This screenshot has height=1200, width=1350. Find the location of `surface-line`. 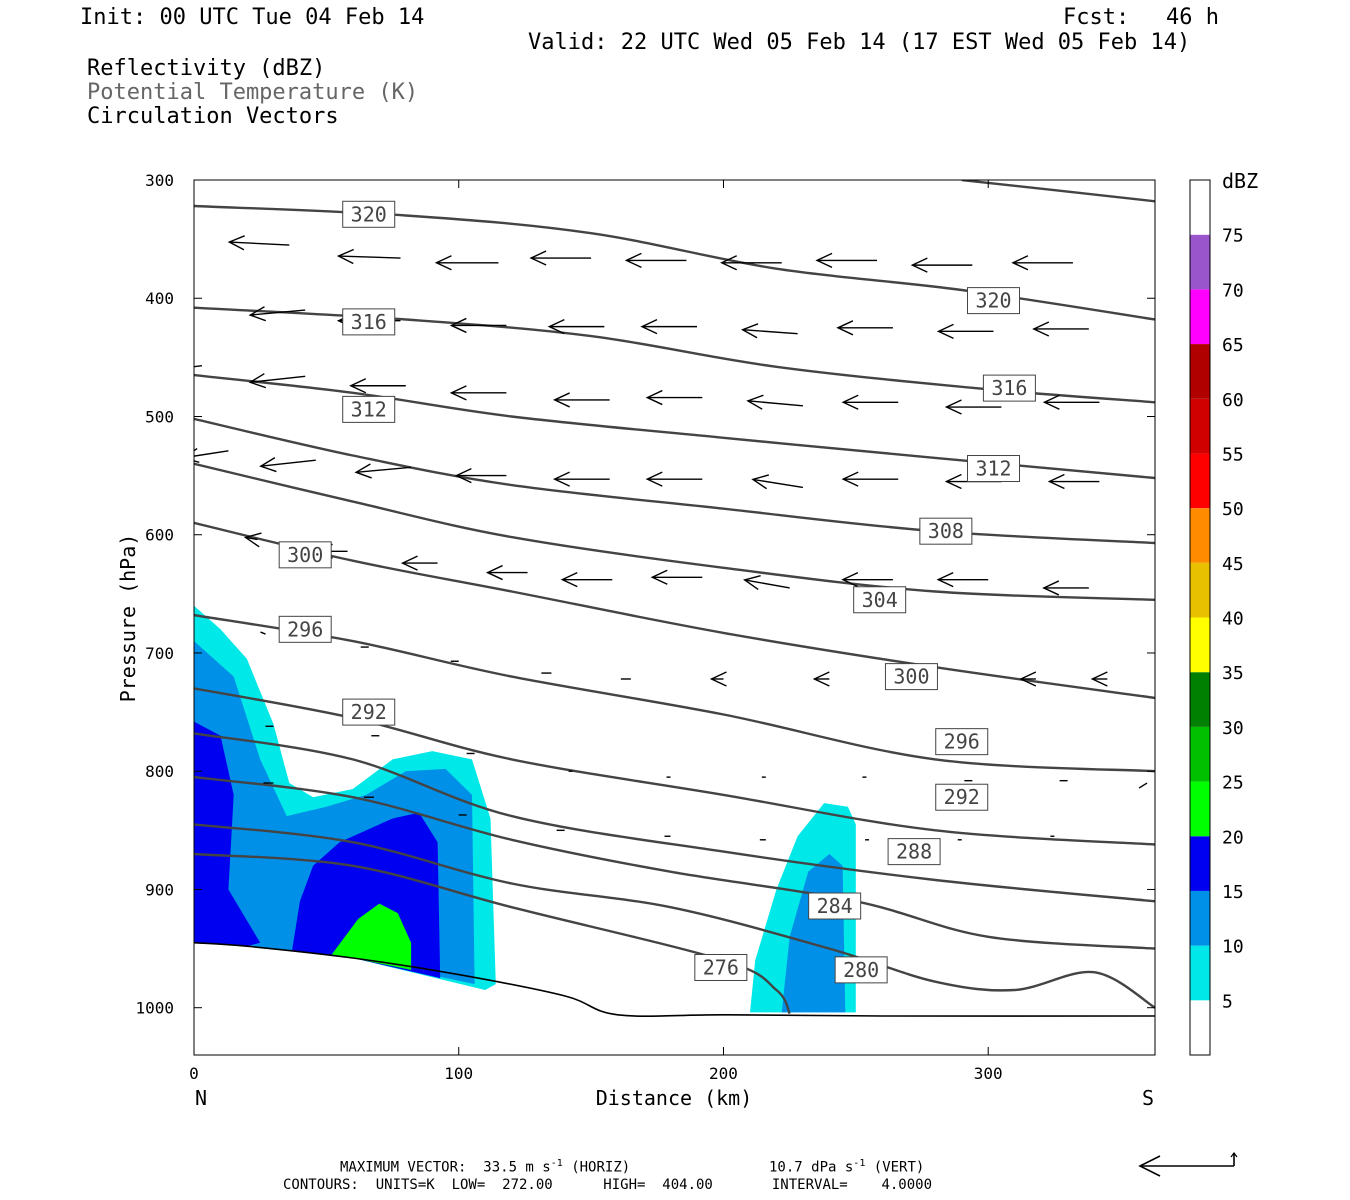

surface-line is located at coordinates (674, 979).